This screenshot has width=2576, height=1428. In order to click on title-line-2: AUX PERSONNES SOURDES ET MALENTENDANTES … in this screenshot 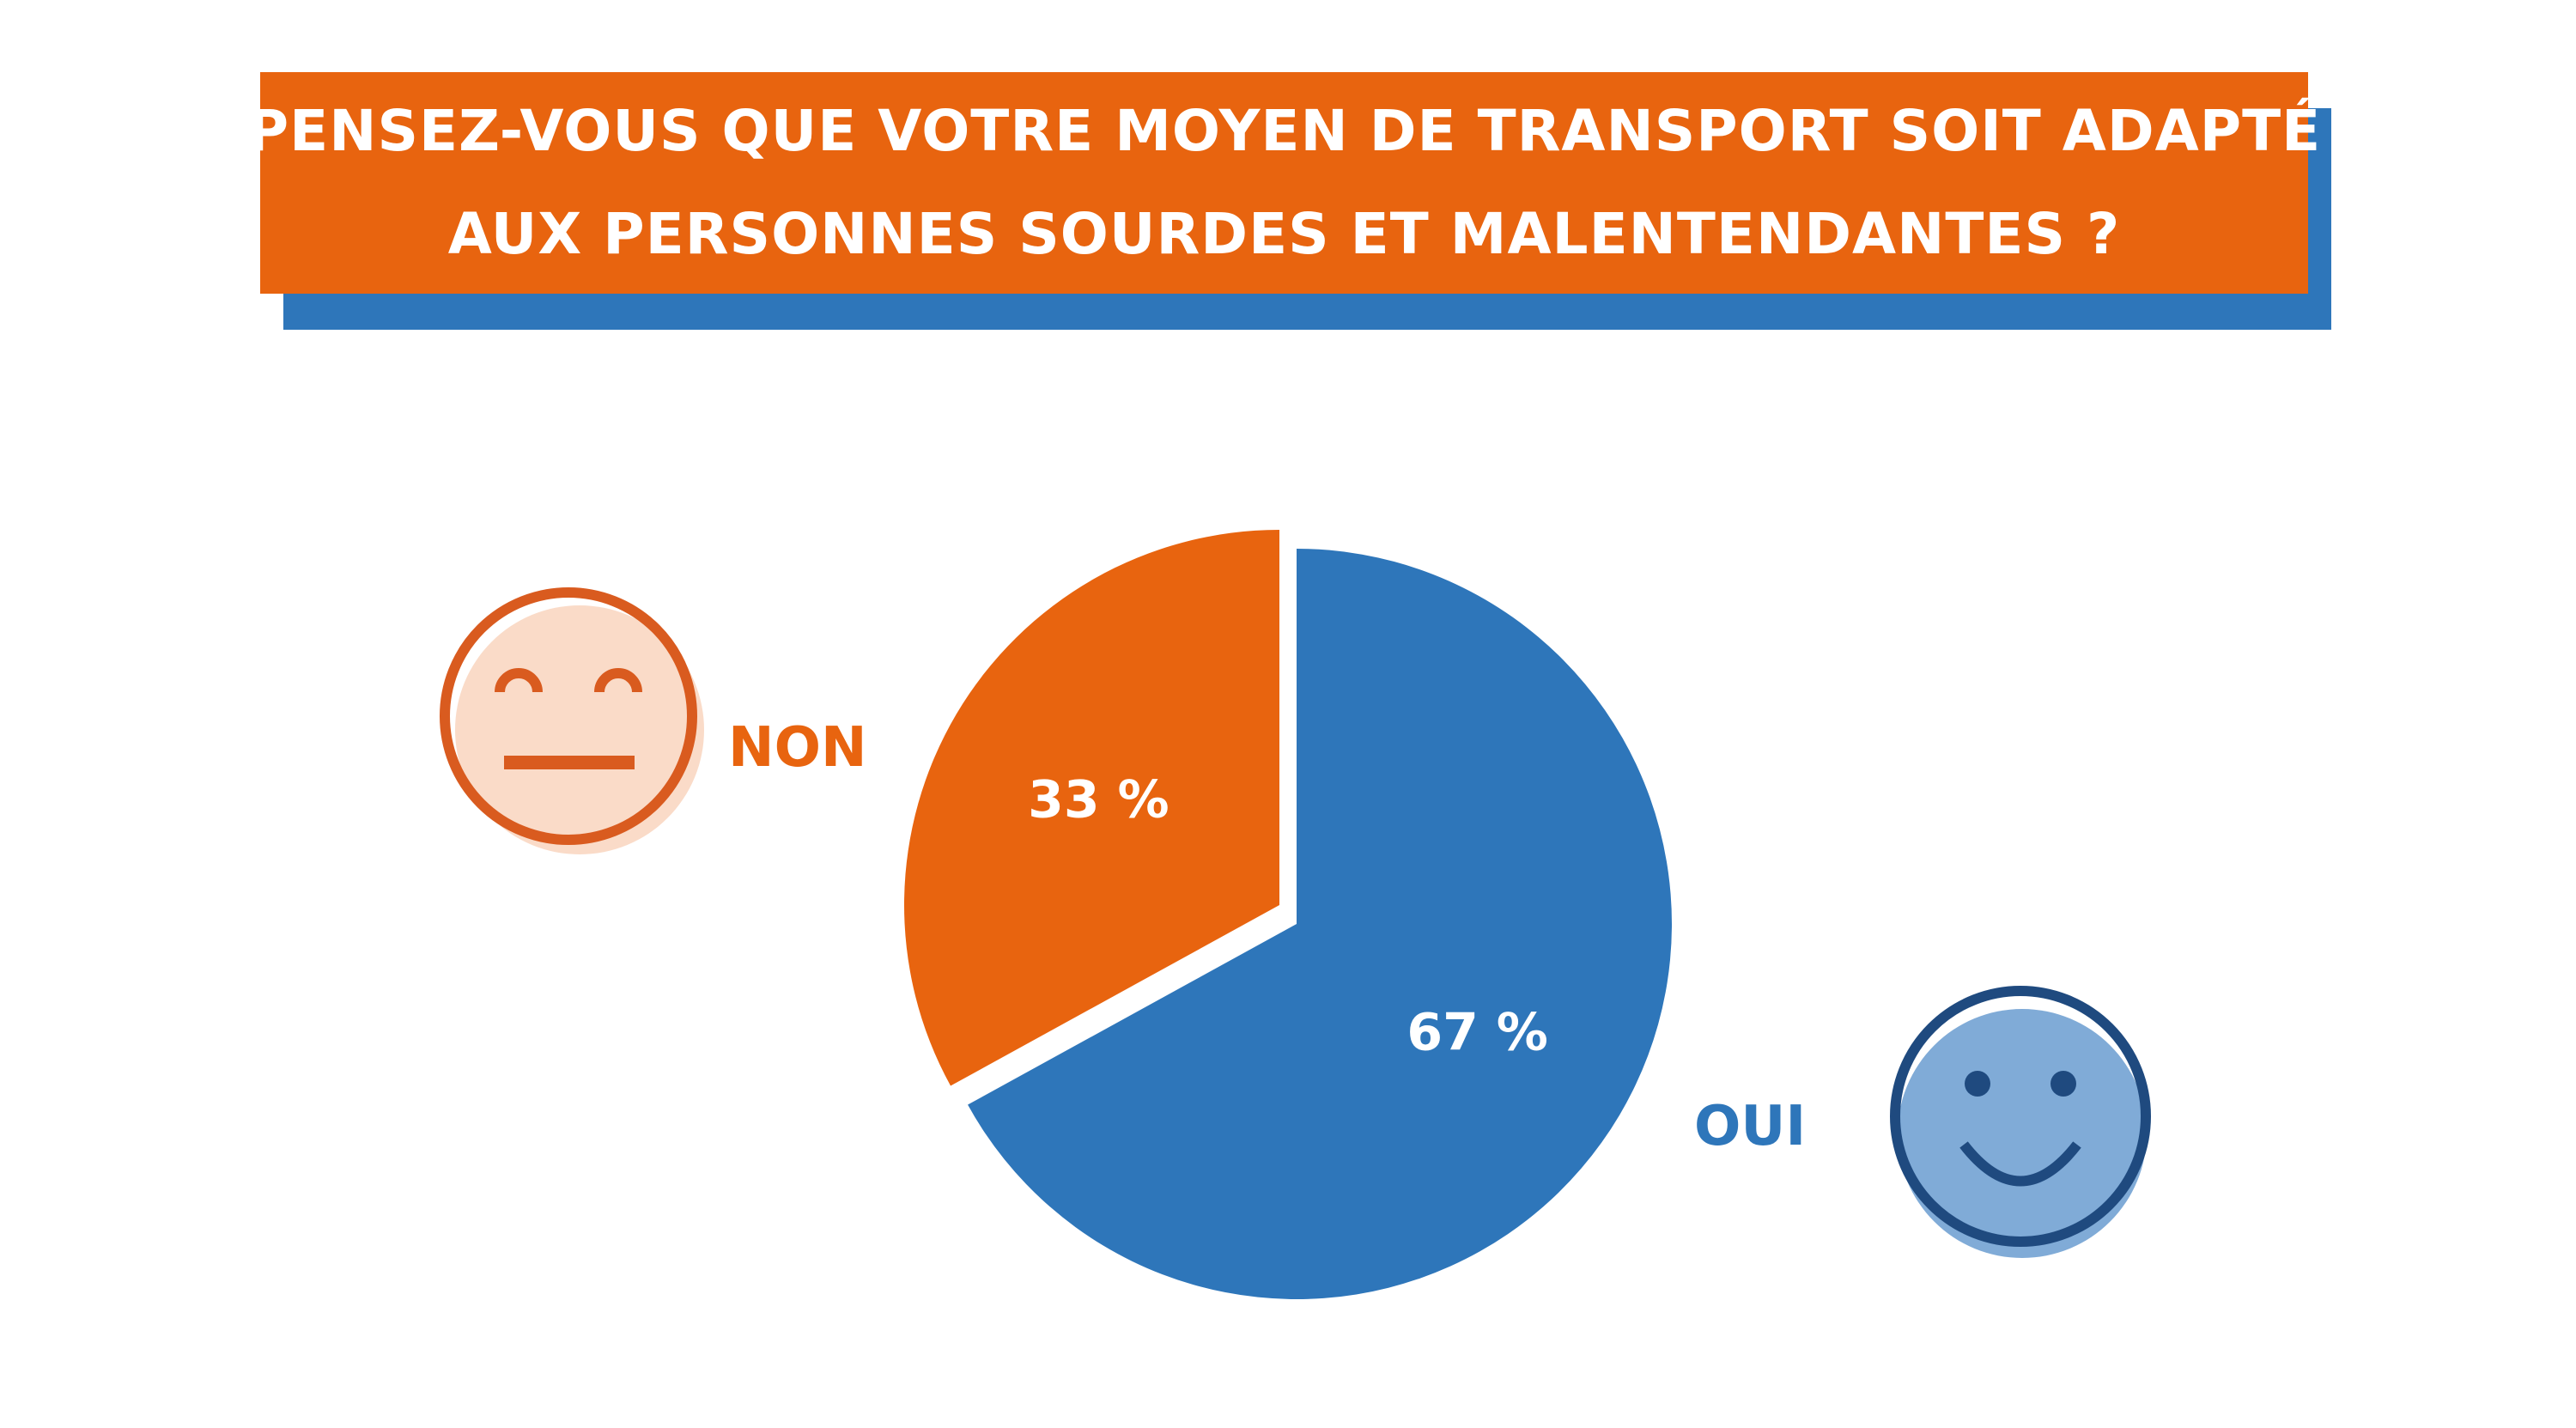, I will do `click(1284, 234)`.